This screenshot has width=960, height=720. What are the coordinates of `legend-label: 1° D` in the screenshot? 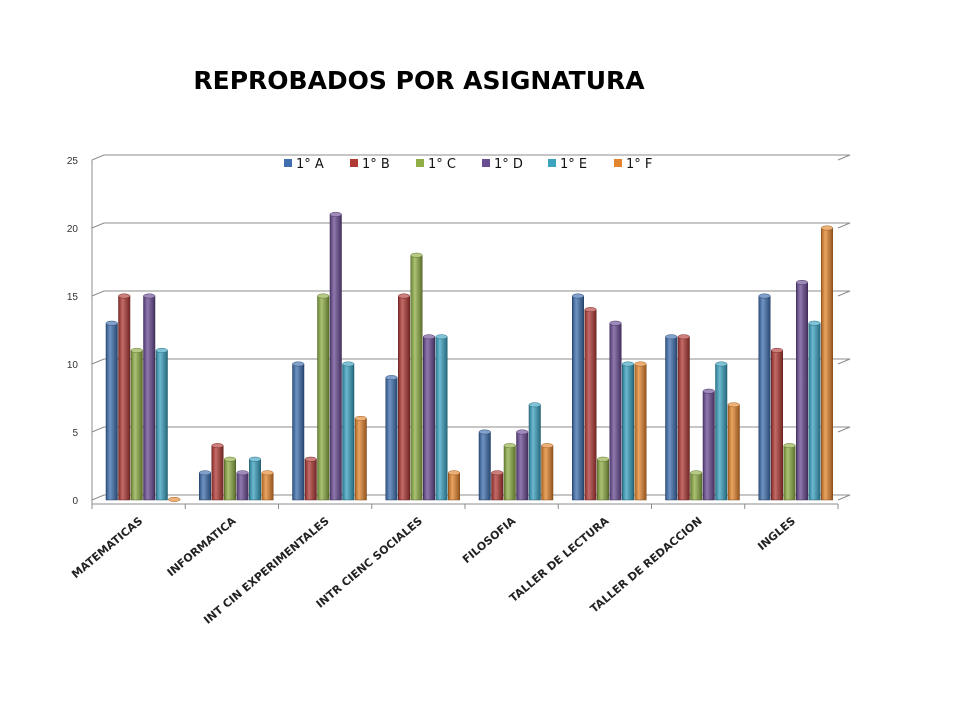 It's located at (508, 164).